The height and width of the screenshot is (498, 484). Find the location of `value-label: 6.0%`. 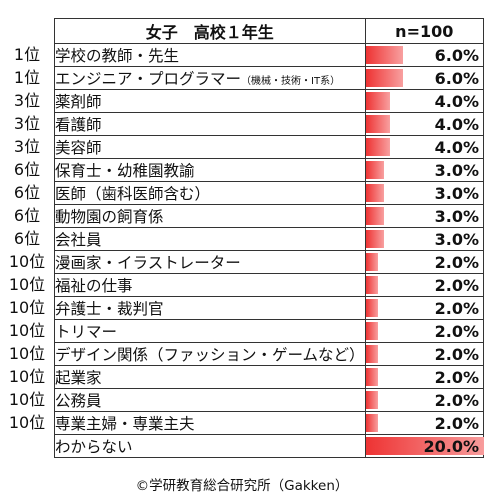

value-label: 6.0% is located at coordinates (456, 55).